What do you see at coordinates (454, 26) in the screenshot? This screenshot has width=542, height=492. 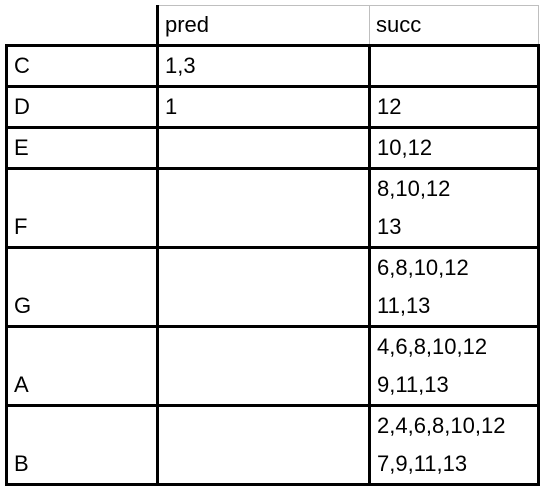 I see `header-succ-cell: succ` at bounding box center [454, 26].